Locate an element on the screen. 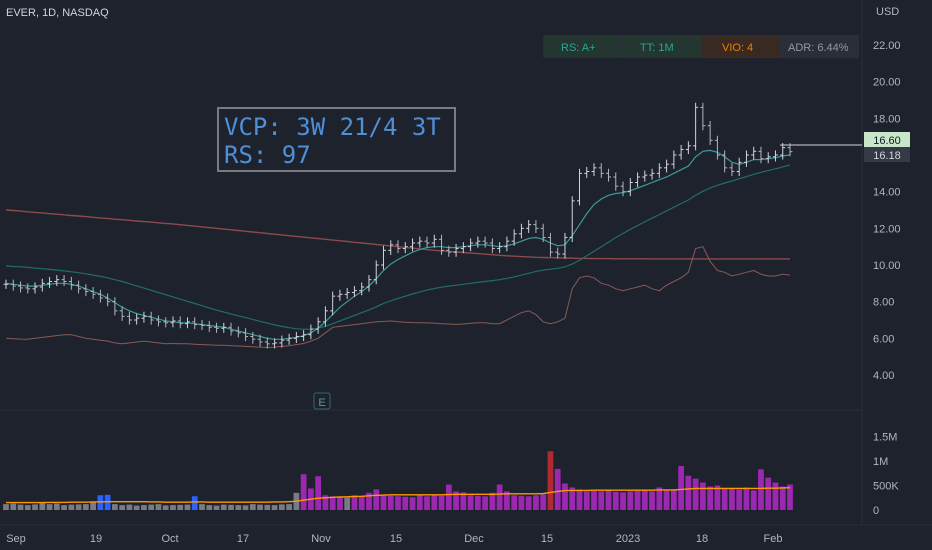 The height and width of the screenshot is (550, 932). badge-tt: TT: 1M is located at coordinates (657, 48).